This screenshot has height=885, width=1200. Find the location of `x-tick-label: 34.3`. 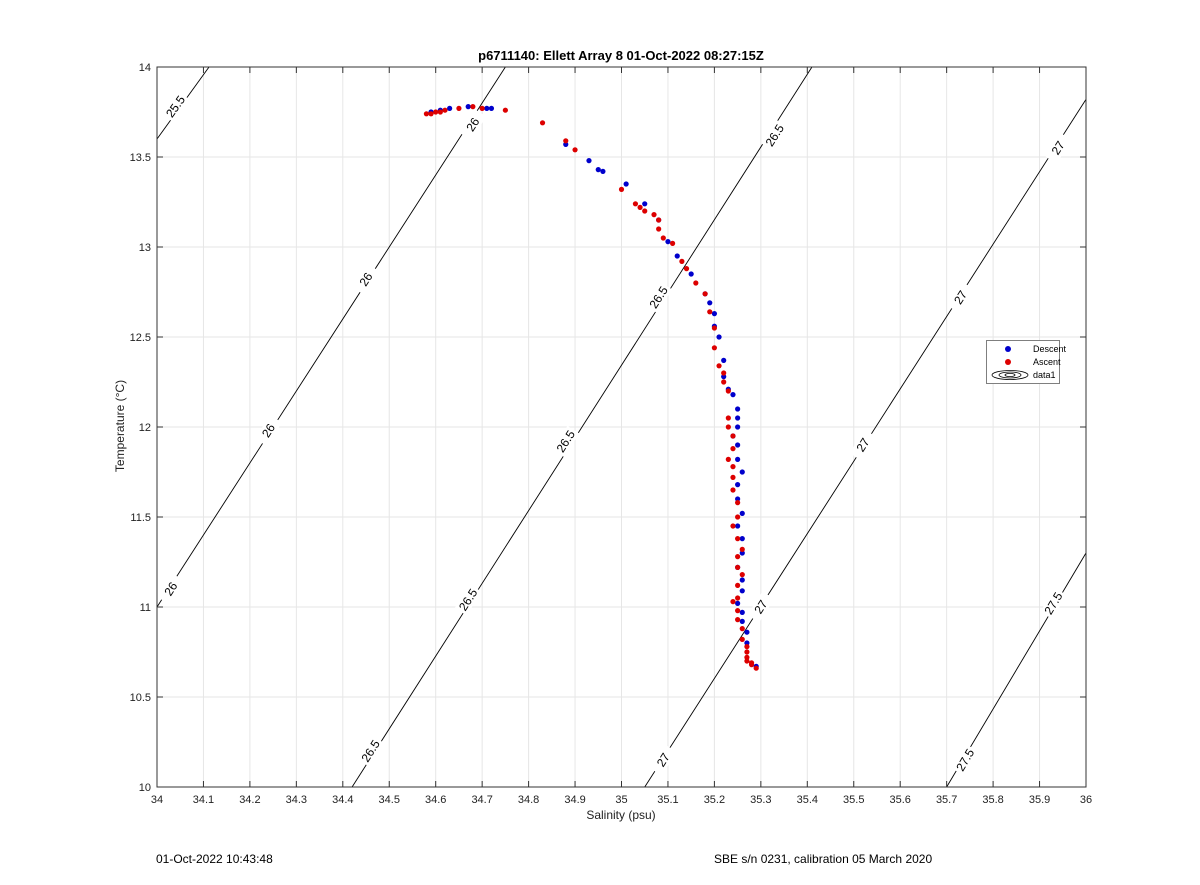

x-tick-label: 34.3 is located at coordinates (296, 800).